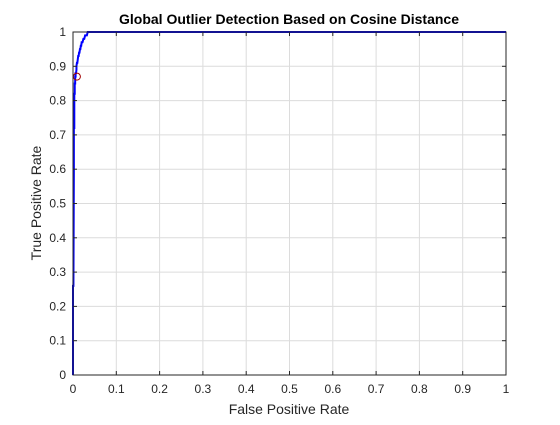 The image size is (560, 425). Describe the element at coordinates (116, 389) in the screenshot. I see `x-tick-label: 0.1` at that location.